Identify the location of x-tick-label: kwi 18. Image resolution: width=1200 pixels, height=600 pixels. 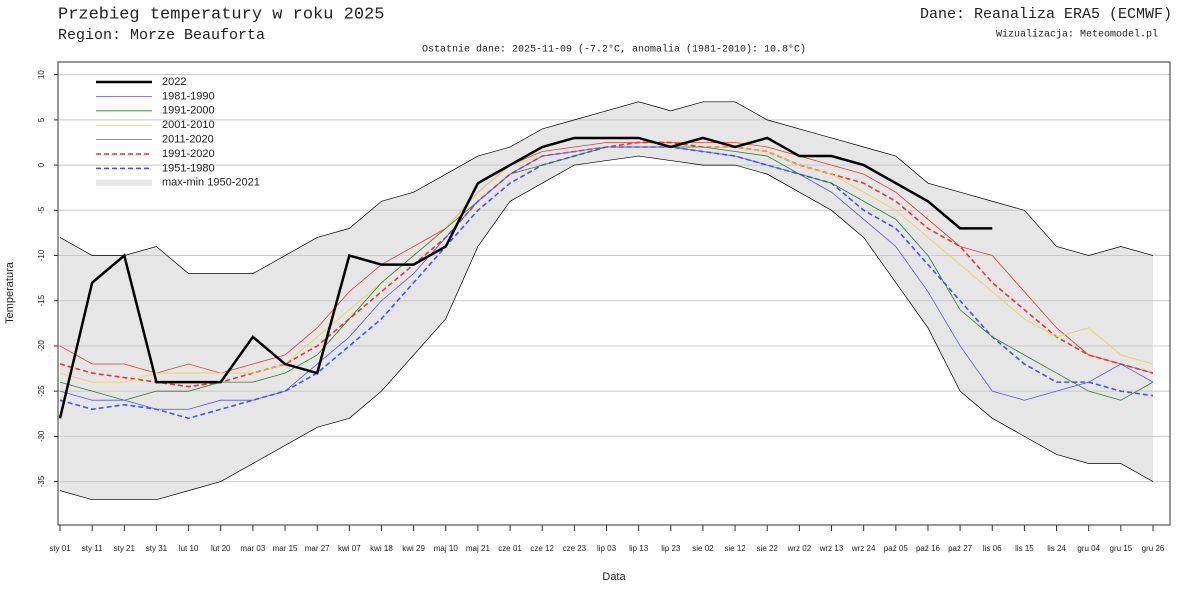
(381, 548).